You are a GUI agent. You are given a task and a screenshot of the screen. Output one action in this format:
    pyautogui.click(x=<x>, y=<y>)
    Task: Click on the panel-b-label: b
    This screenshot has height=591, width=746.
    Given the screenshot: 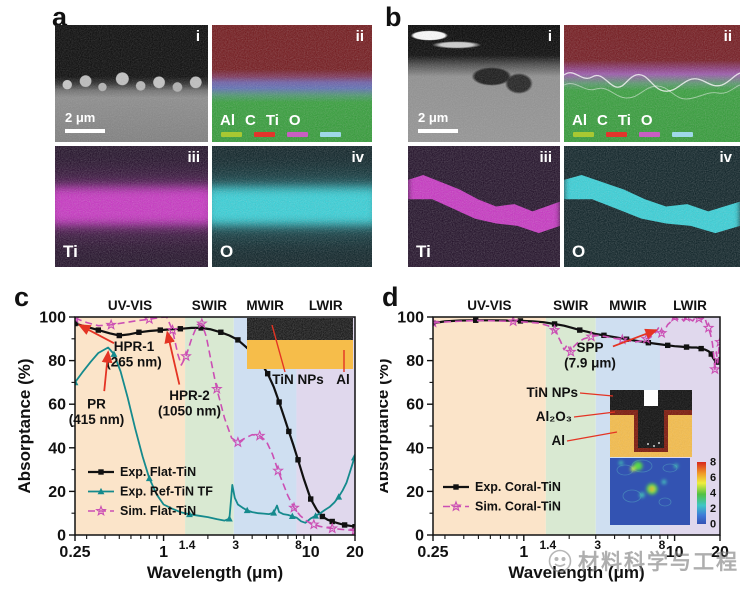 What is the action you would take?
    pyautogui.click(x=393, y=17)
    